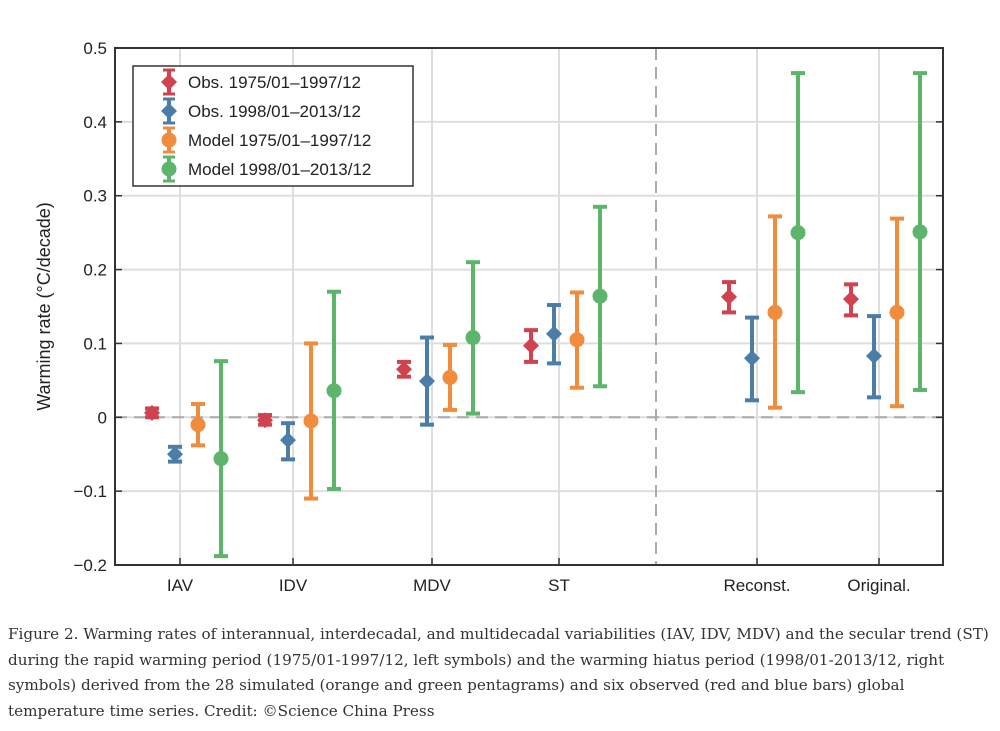 Image resolution: width=1000 pixels, height=731 pixels. I want to click on y-tick-label: 0.3, so click(95, 196).